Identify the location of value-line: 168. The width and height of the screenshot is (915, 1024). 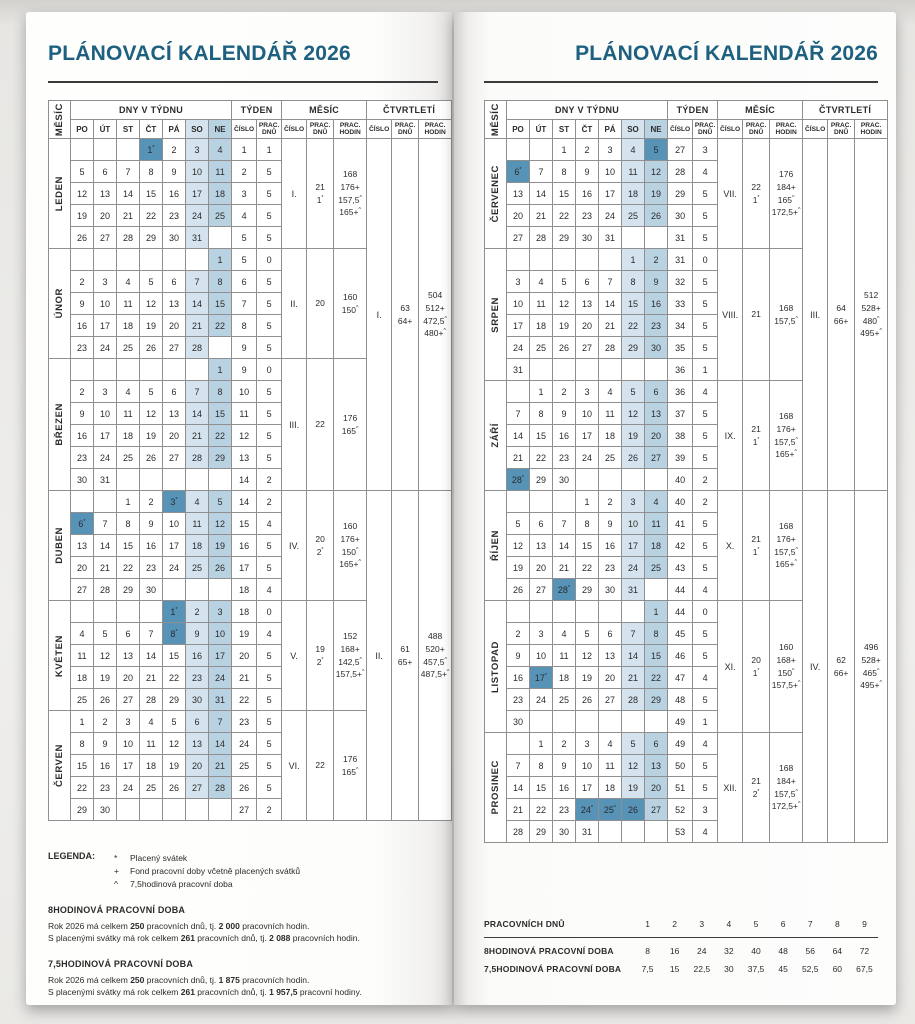
(786, 307).